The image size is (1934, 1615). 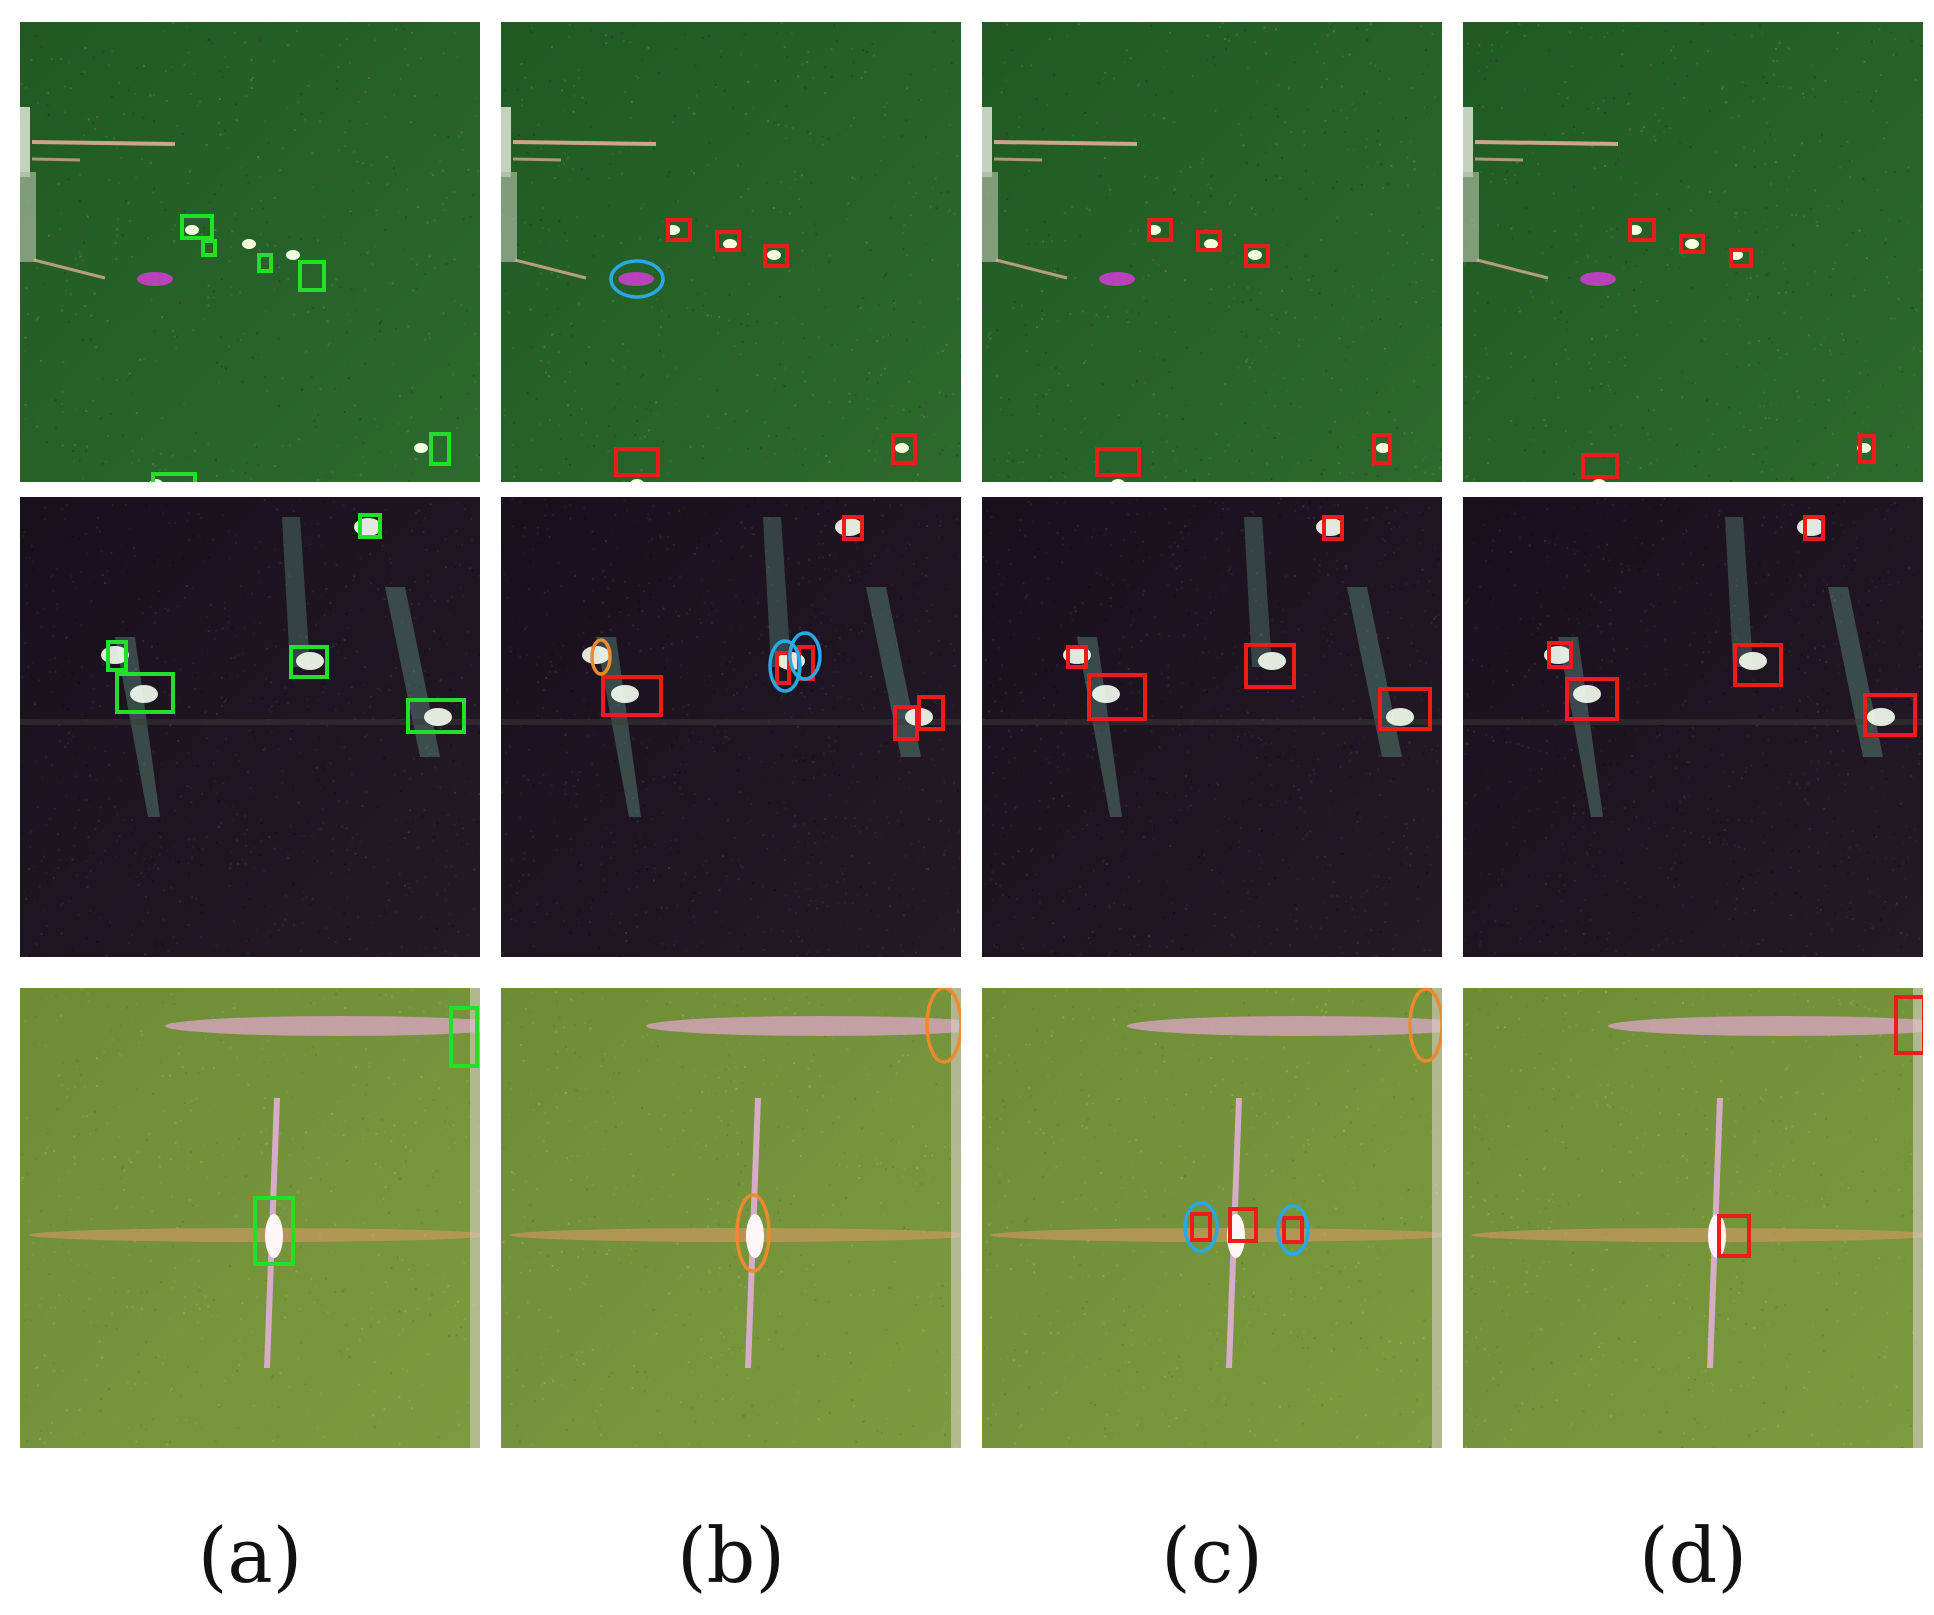 I want to click on column-label-d: (d), so click(x=1693, y=1555).